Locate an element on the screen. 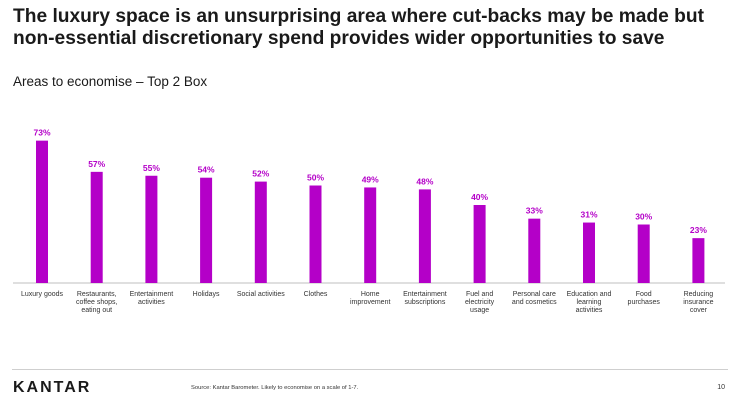  category-label: Education and learning activities is located at coordinates (589, 302).